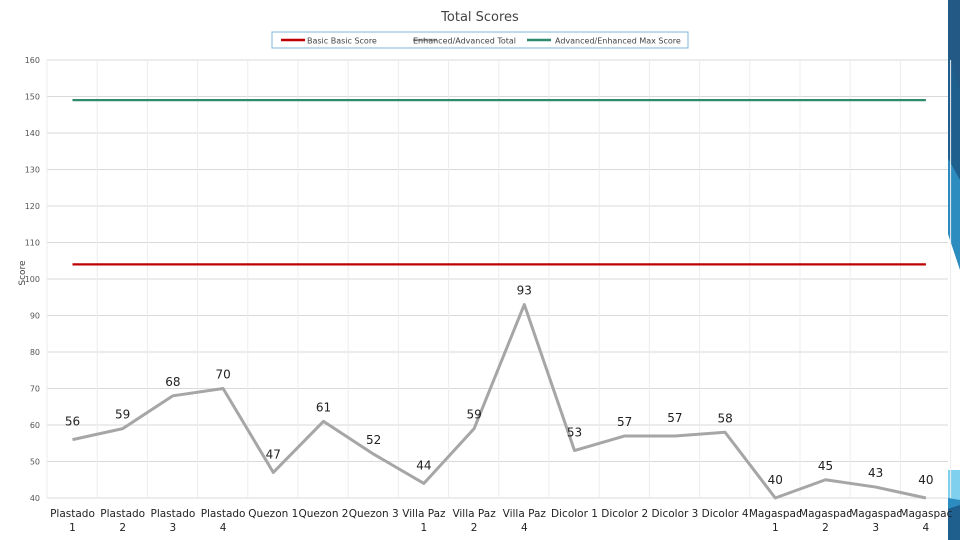 The width and height of the screenshot is (960, 540). I want to click on data-label: 52, so click(373, 440).